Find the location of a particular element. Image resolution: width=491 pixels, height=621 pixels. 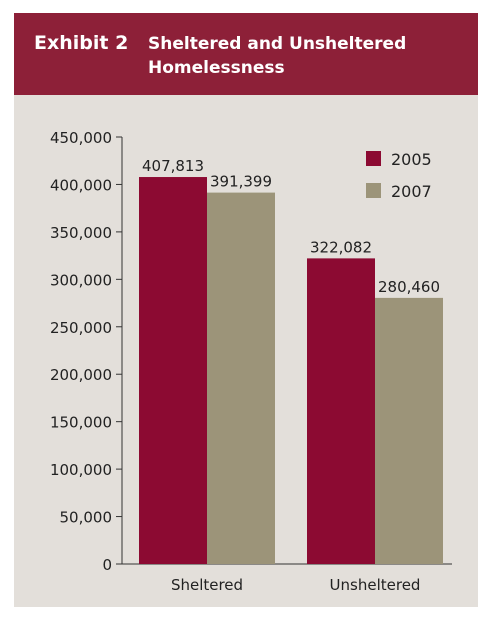

y-tick-label: 100,000 is located at coordinates (81, 470).